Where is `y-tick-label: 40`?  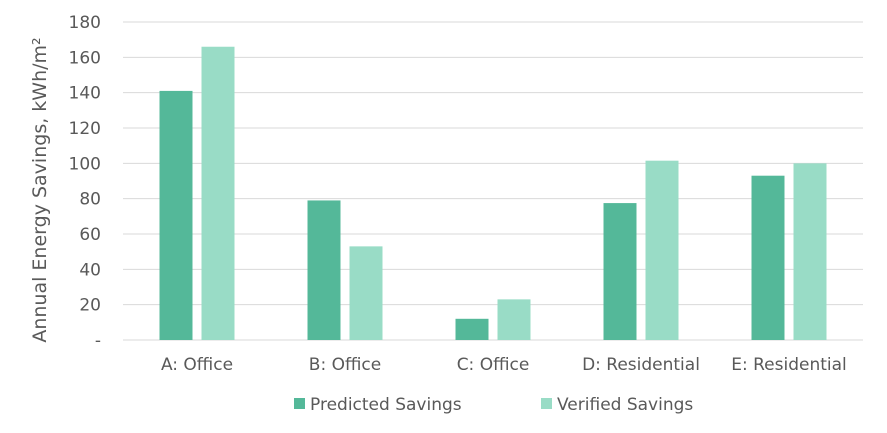 y-tick-label: 40 is located at coordinates (90, 270).